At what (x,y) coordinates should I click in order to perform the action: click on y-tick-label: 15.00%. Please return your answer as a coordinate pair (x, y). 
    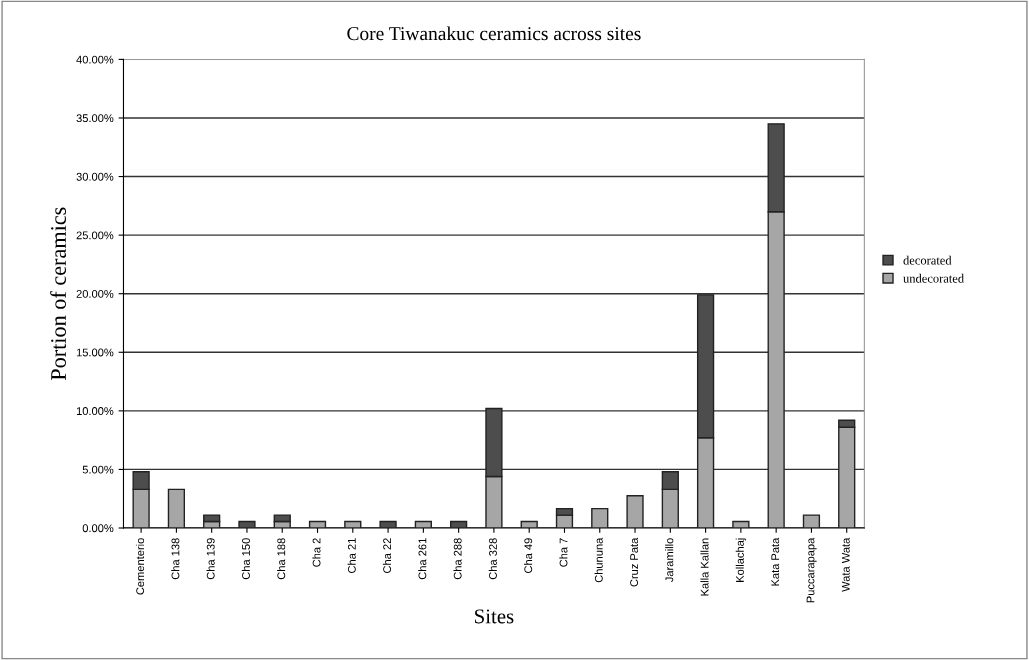
    Looking at the image, I should click on (95, 352).